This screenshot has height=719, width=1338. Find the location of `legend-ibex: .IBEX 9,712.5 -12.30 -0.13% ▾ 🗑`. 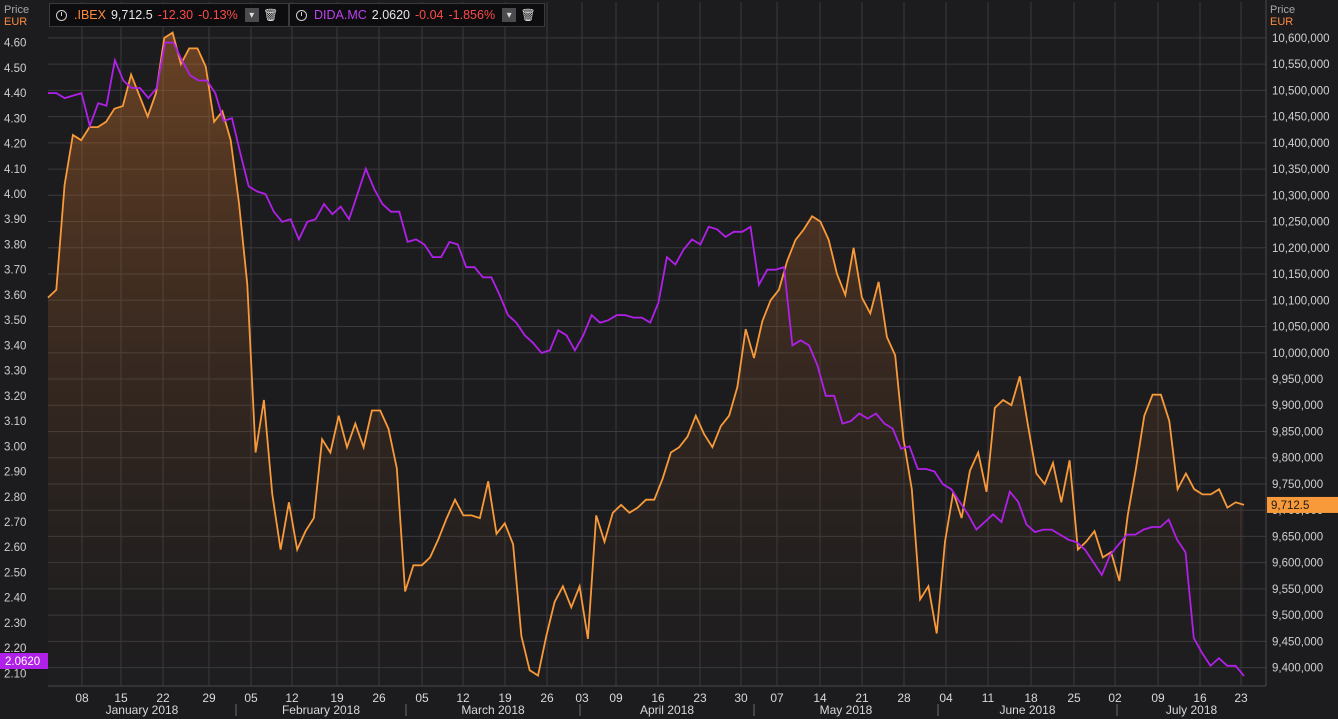

legend-ibex: .IBEX 9,712.5 -12.30 -0.13% ▾ 🗑 is located at coordinates (169, 15).